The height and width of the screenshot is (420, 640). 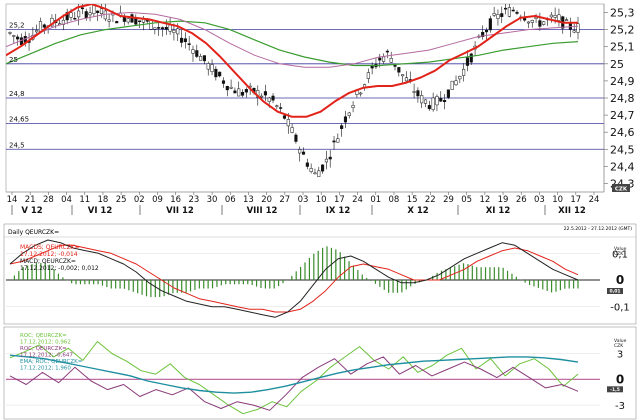 What do you see at coordinates (503, 200) in the screenshot?
I see `date-tick-label: 19` at bounding box center [503, 200].